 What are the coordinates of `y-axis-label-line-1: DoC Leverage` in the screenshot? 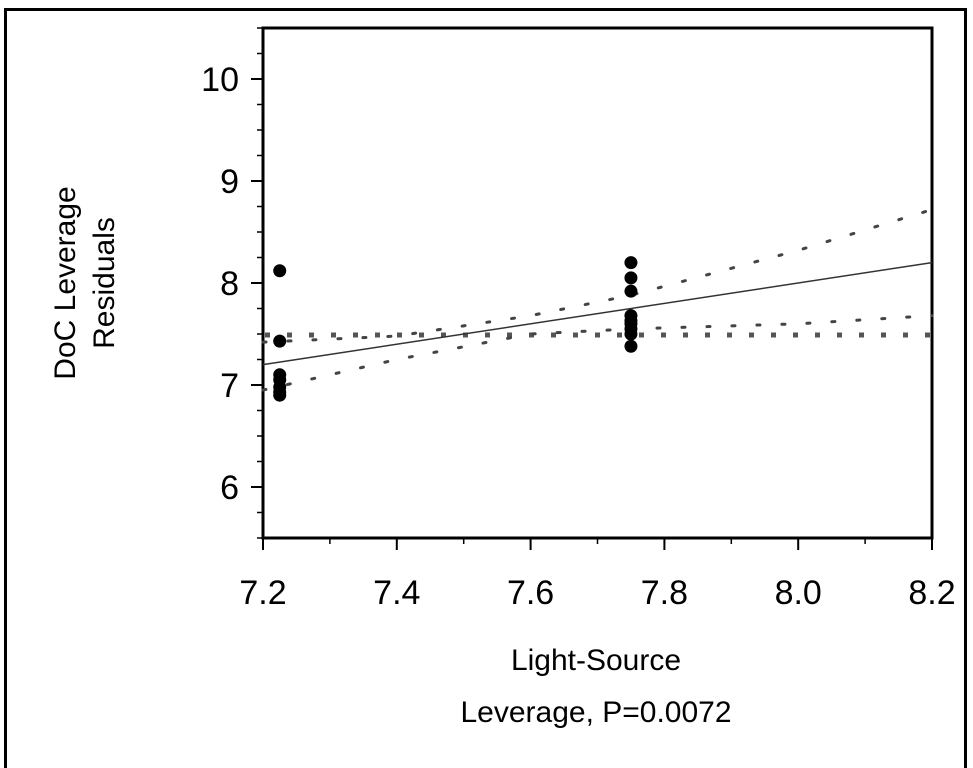 It's located at (65, 282).